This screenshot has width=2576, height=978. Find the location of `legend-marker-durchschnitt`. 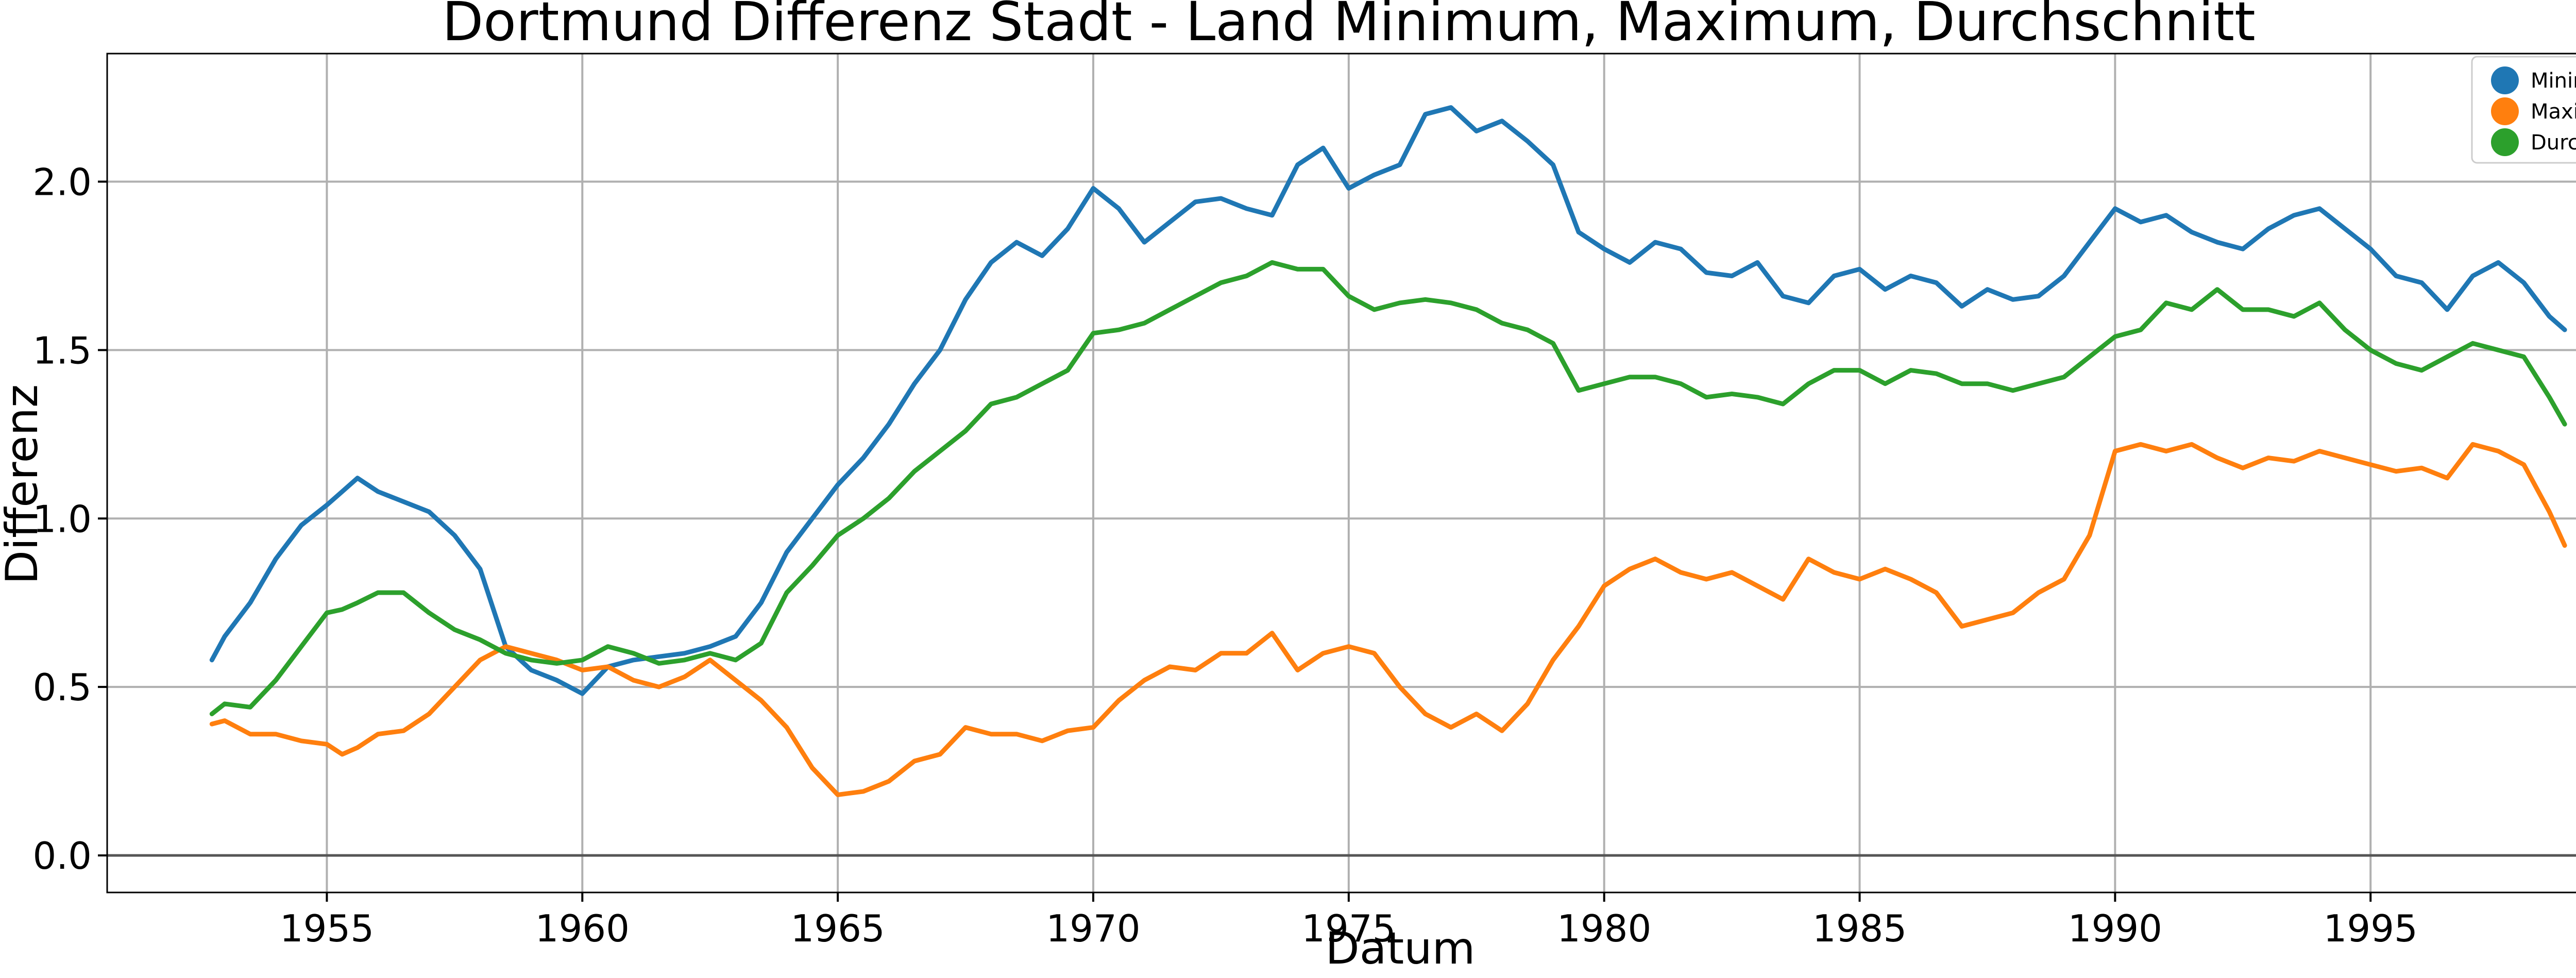

legend-marker-durchschnitt is located at coordinates (2505, 142).